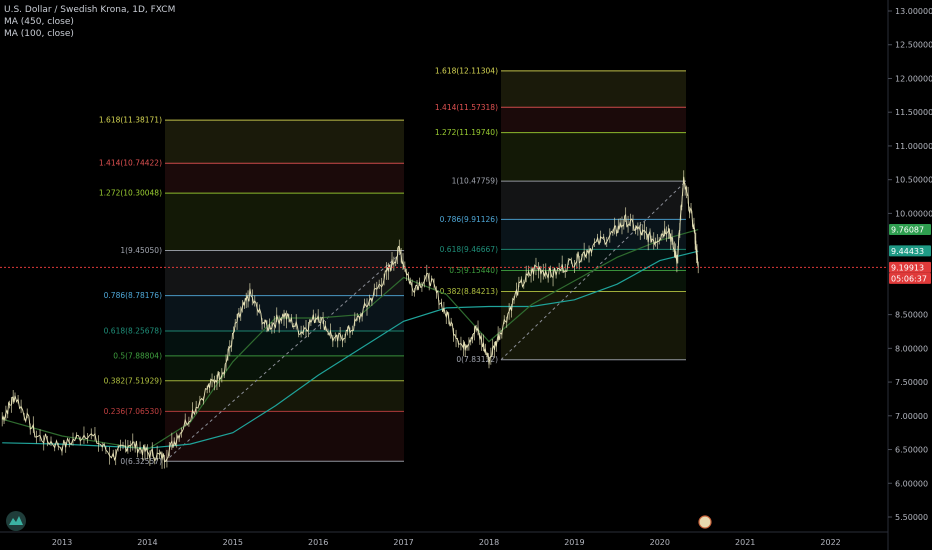 This screenshot has width=932, height=550. I want to click on fib-level-label: 0.618(9.46667), so click(469, 249).